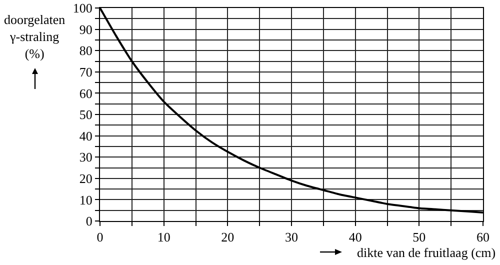  What do you see at coordinates (85, 93) in the screenshot?
I see `y-tick-label: 60` at bounding box center [85, 93].